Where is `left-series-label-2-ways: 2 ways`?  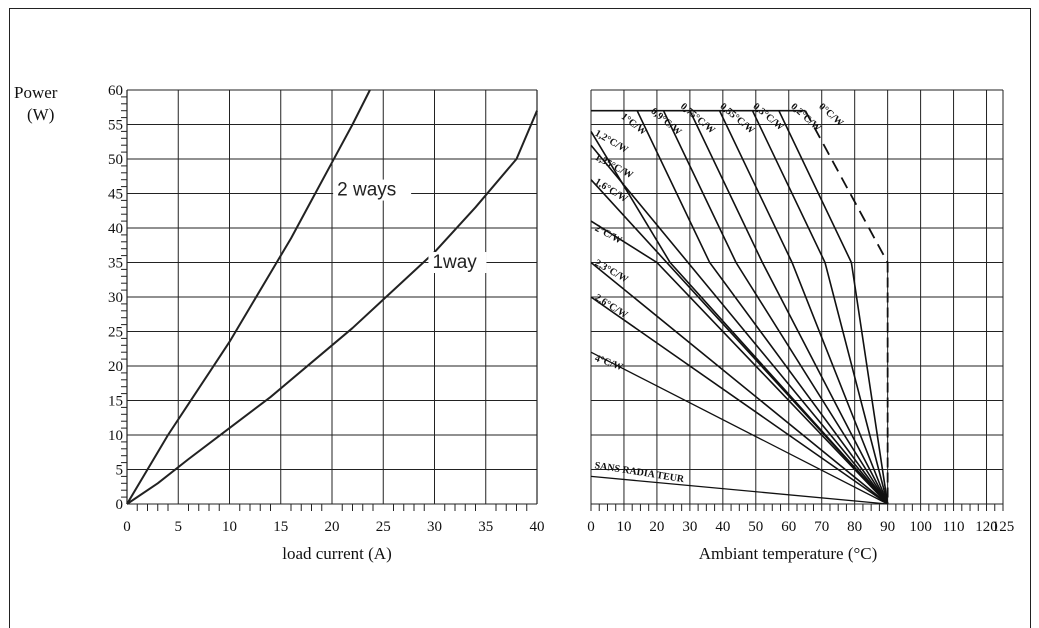
left-series-label-2-ways: 2 ways is located at coordinates (366, 190).